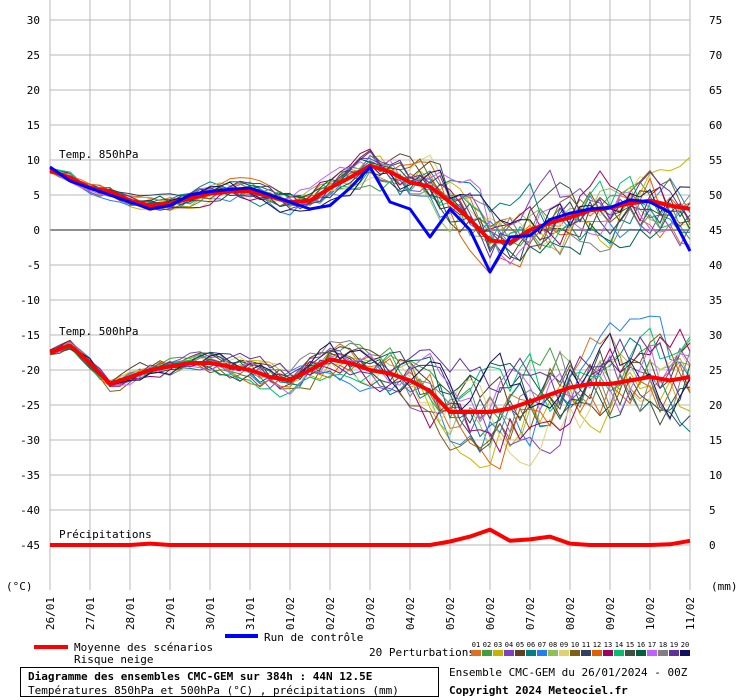 This screenshot has width=740, height=700. Describe the element at coordinates (90, 613) in the screenshot. I see `x-tick-label: 27/01` at that location.